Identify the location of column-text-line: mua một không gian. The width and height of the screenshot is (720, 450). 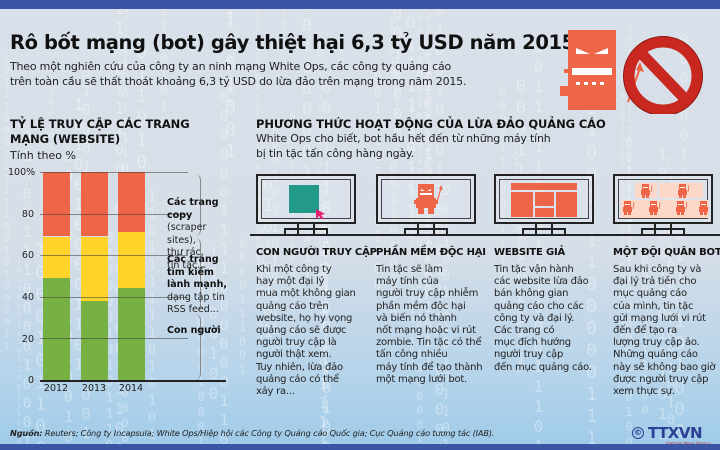
(306, 294).